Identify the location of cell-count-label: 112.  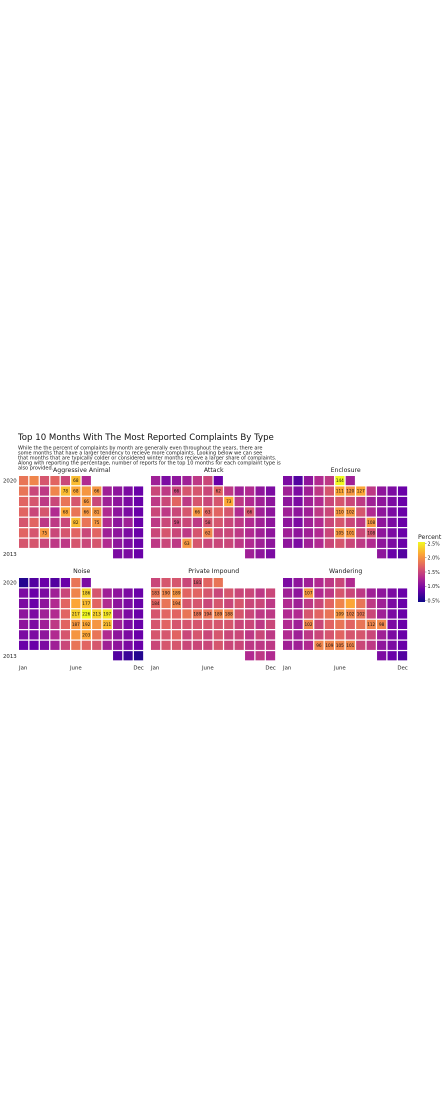
(371, 624).